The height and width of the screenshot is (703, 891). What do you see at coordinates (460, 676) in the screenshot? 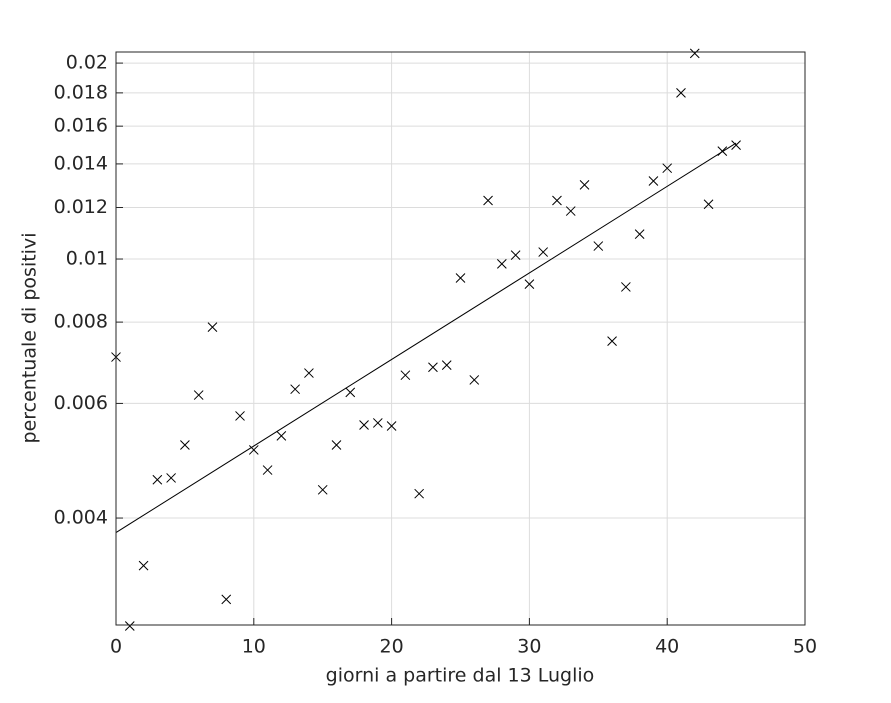
I see `x-axis-label: giorni a partire dal 13 Luglio` at bounding box center [460, 676].